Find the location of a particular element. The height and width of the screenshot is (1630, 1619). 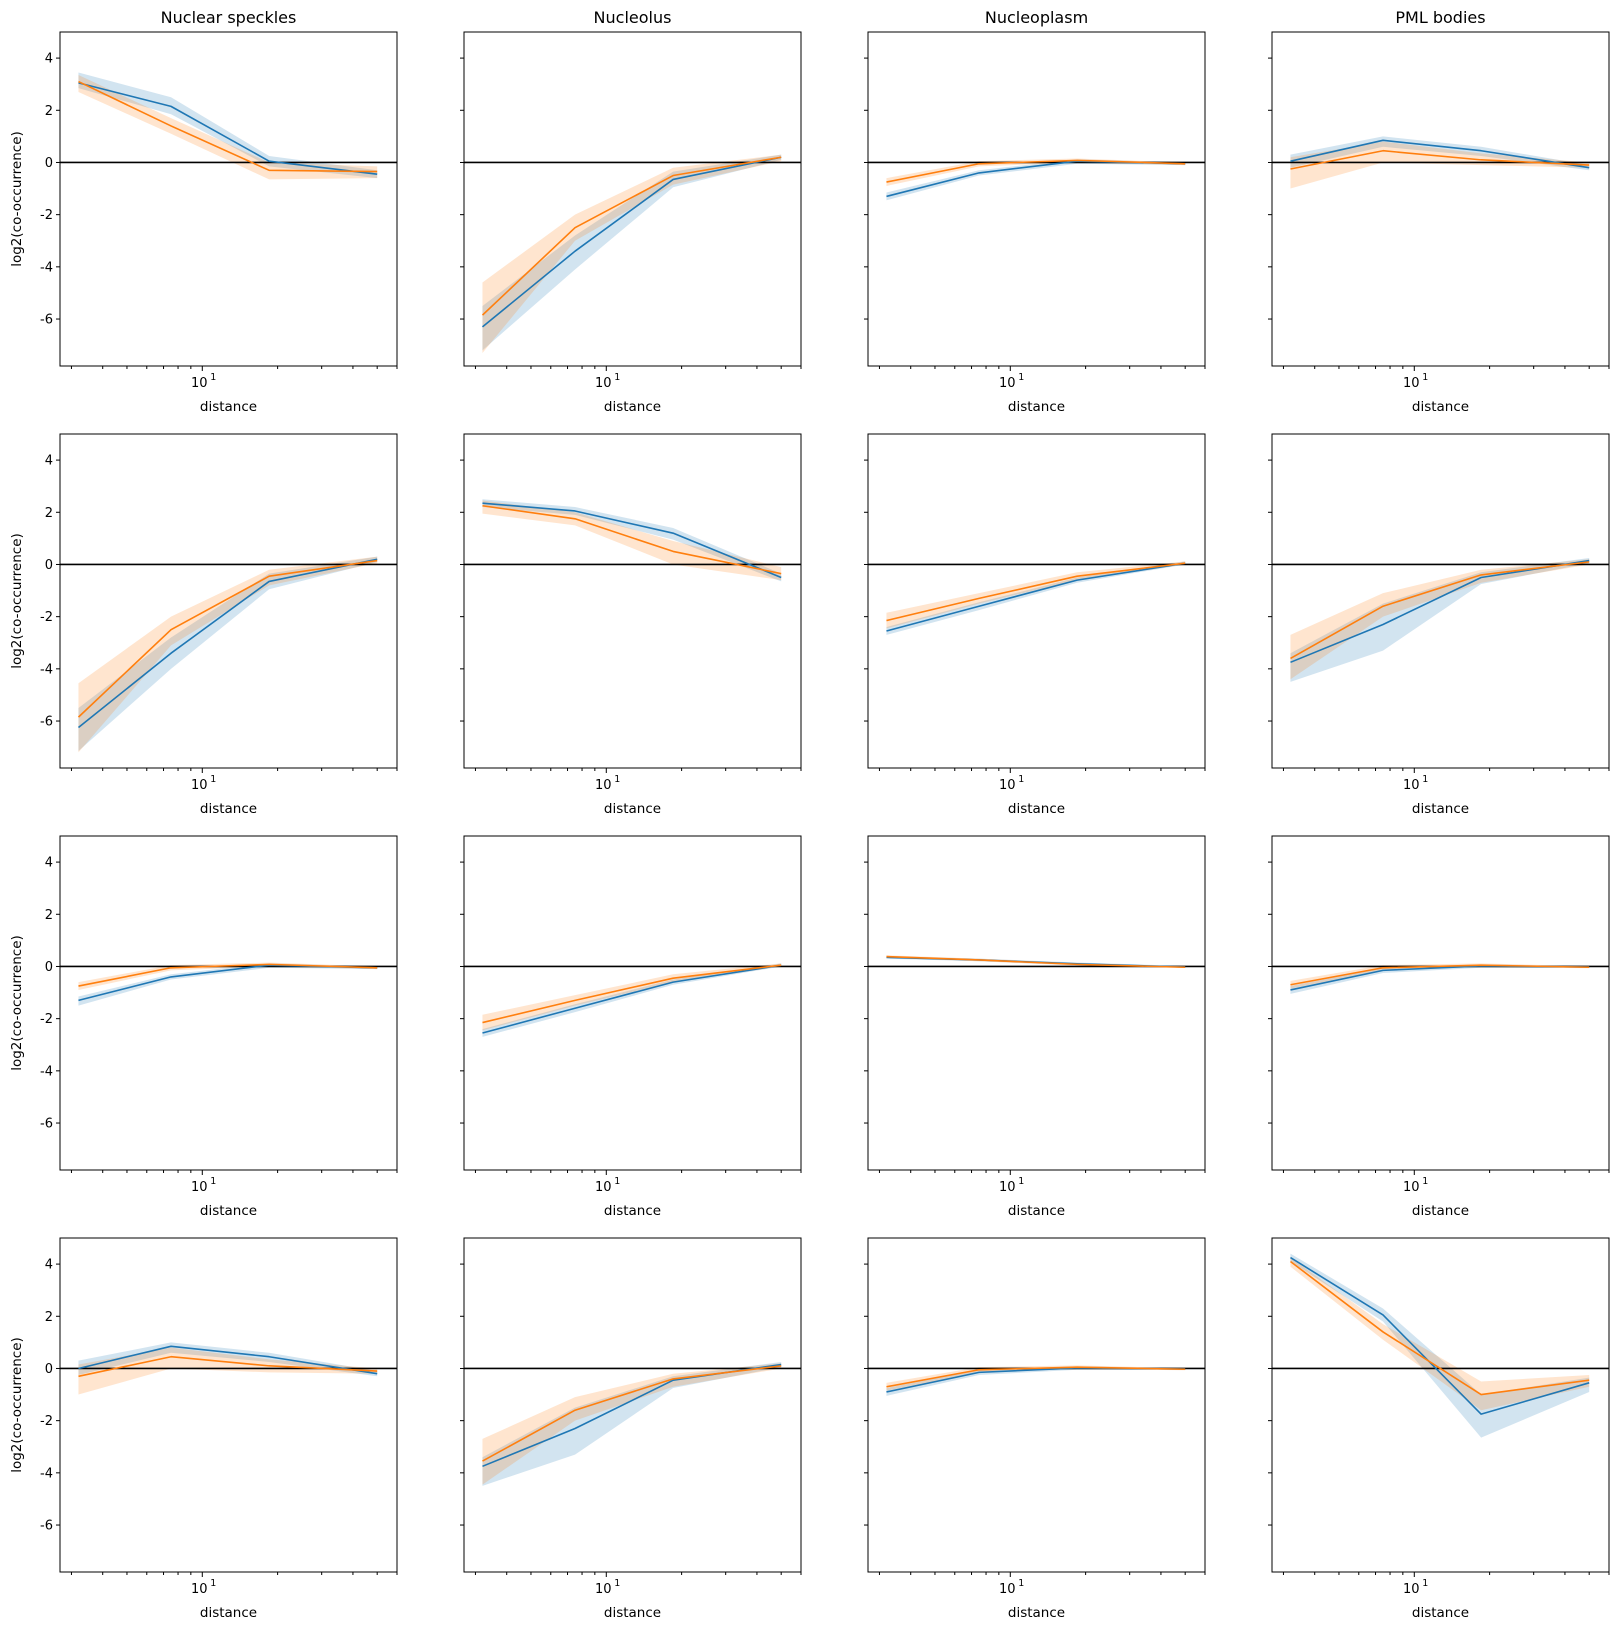

subplot-title: Nuclear speckles is located at coordinates (229, 17).